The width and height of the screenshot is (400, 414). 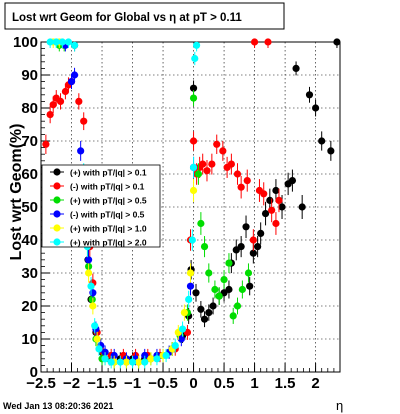 What do you see at coordinates (29, 339) in the screenshot?
I see `y-tick-label: 10` at bounding box center [29, 339].